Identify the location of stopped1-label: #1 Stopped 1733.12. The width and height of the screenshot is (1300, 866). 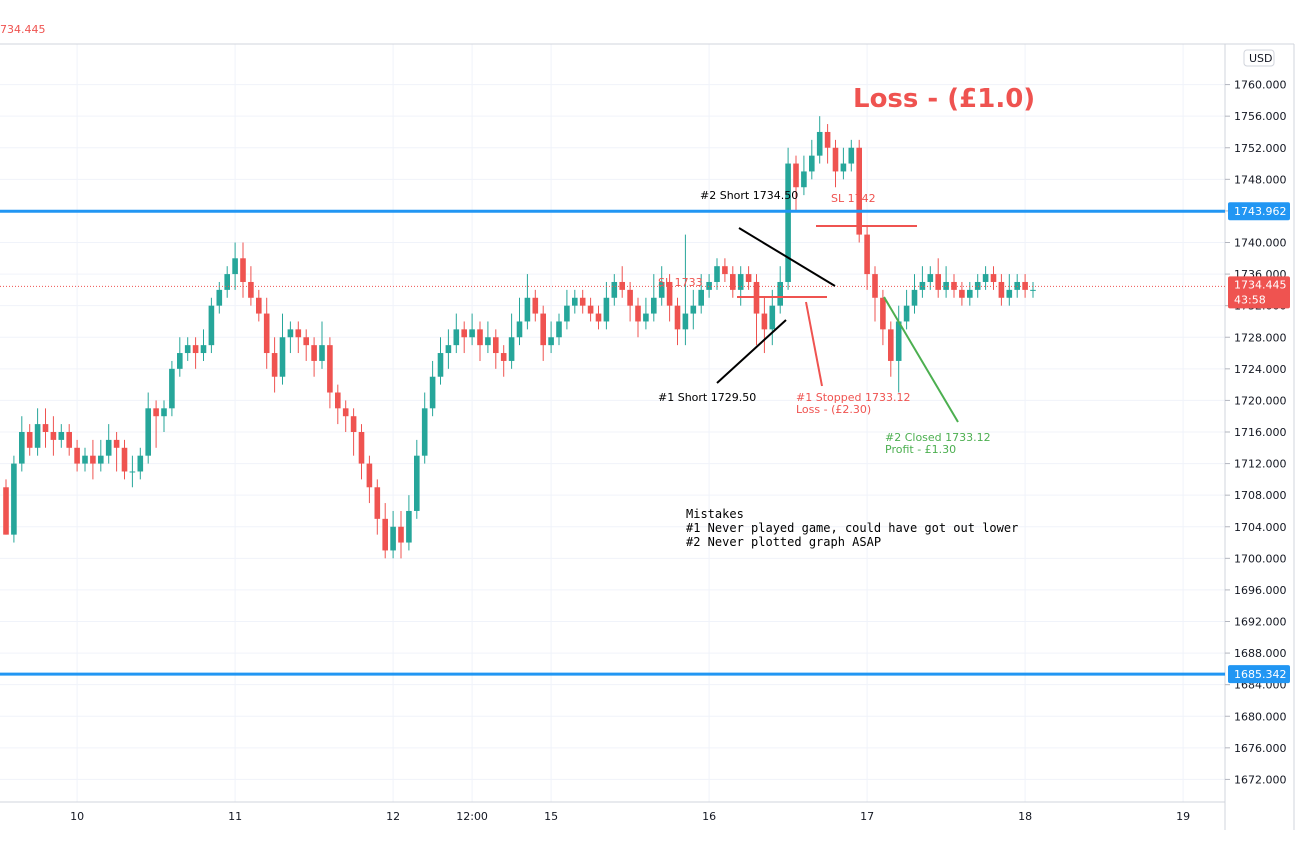
(853, 397).